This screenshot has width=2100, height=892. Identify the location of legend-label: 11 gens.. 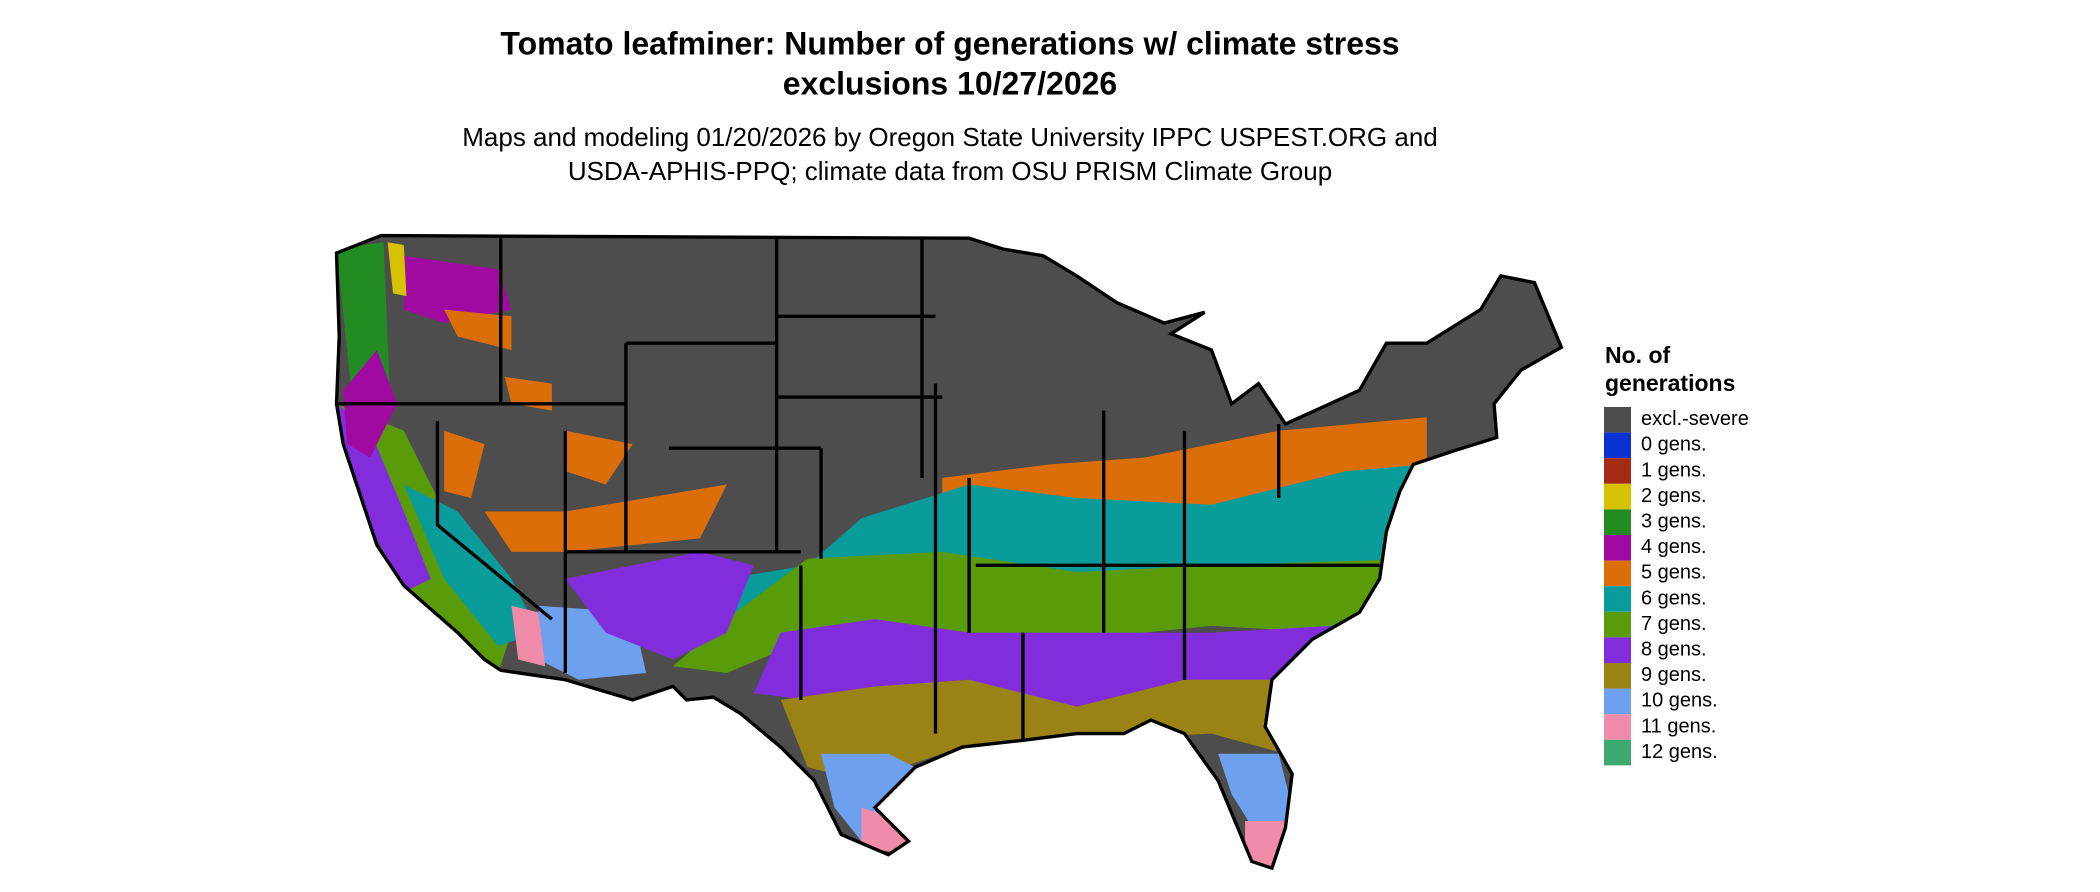
(1678, 726).